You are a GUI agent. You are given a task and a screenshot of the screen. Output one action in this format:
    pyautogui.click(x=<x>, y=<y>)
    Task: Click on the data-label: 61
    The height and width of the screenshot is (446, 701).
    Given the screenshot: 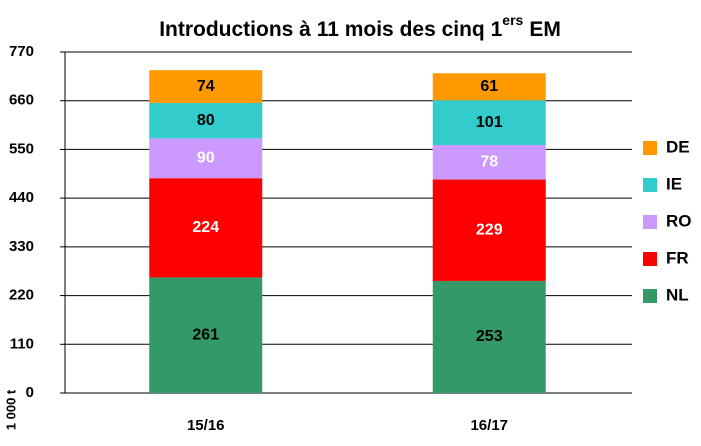 What is the action you would take?
    pyautogui.click(x=489, y=86)
    